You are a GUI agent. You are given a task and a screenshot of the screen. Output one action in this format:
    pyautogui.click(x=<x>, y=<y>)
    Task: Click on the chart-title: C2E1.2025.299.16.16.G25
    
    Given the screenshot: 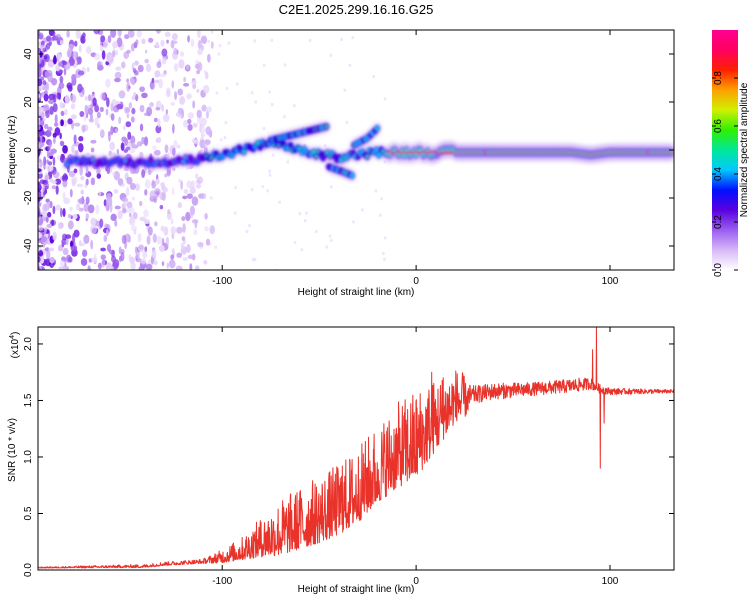 What is the action you would take?
    pyautogui.click(x=356, y=9)
    